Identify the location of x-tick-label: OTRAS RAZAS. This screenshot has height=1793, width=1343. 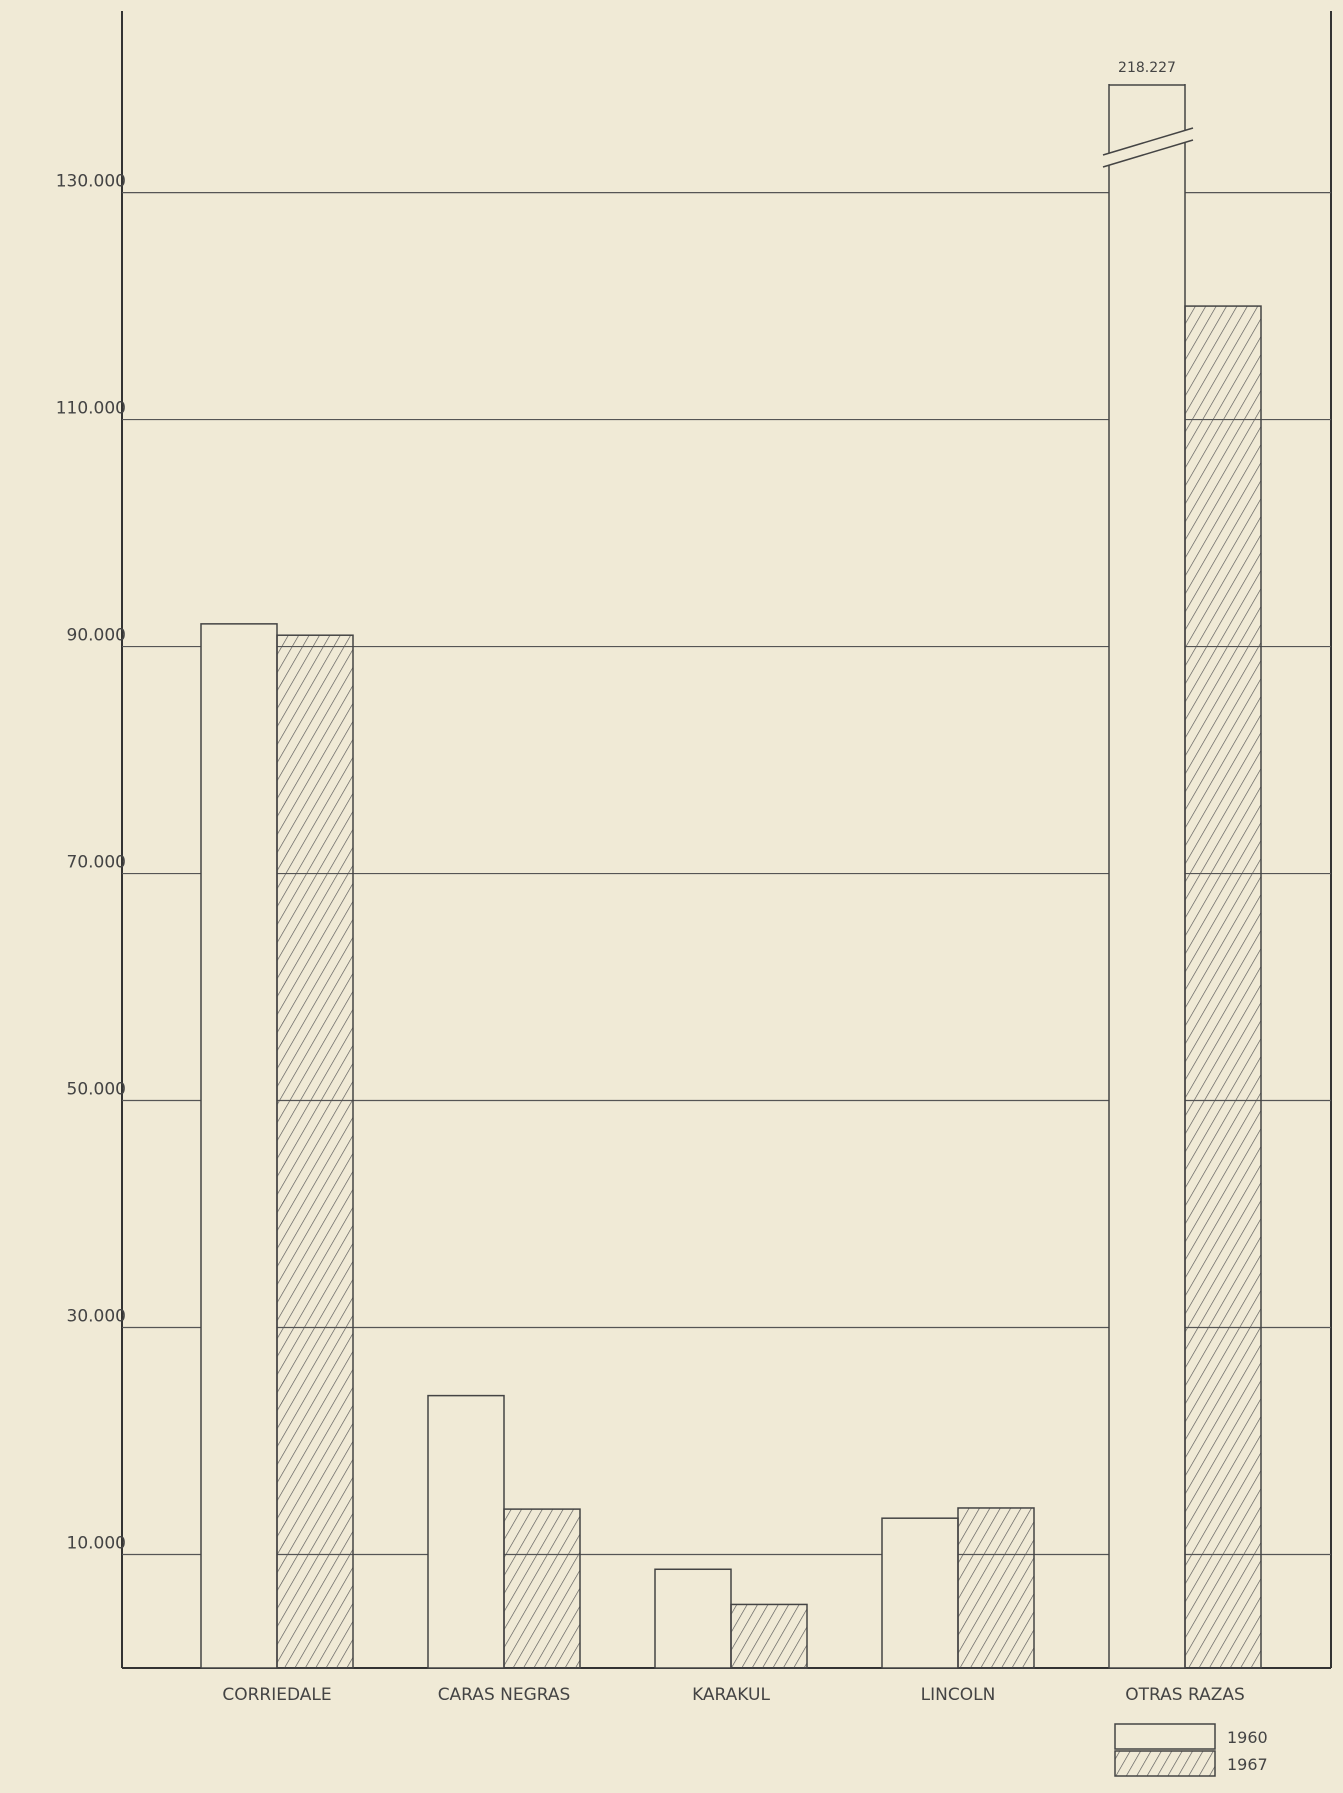
(1185, 1695).